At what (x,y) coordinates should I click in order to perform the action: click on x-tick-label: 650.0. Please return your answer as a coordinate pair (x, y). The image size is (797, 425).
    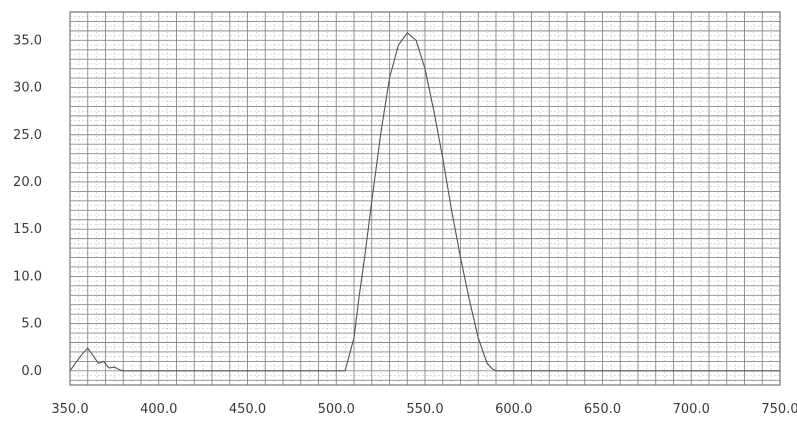
    Looking at the image, I should click on (602, 409).